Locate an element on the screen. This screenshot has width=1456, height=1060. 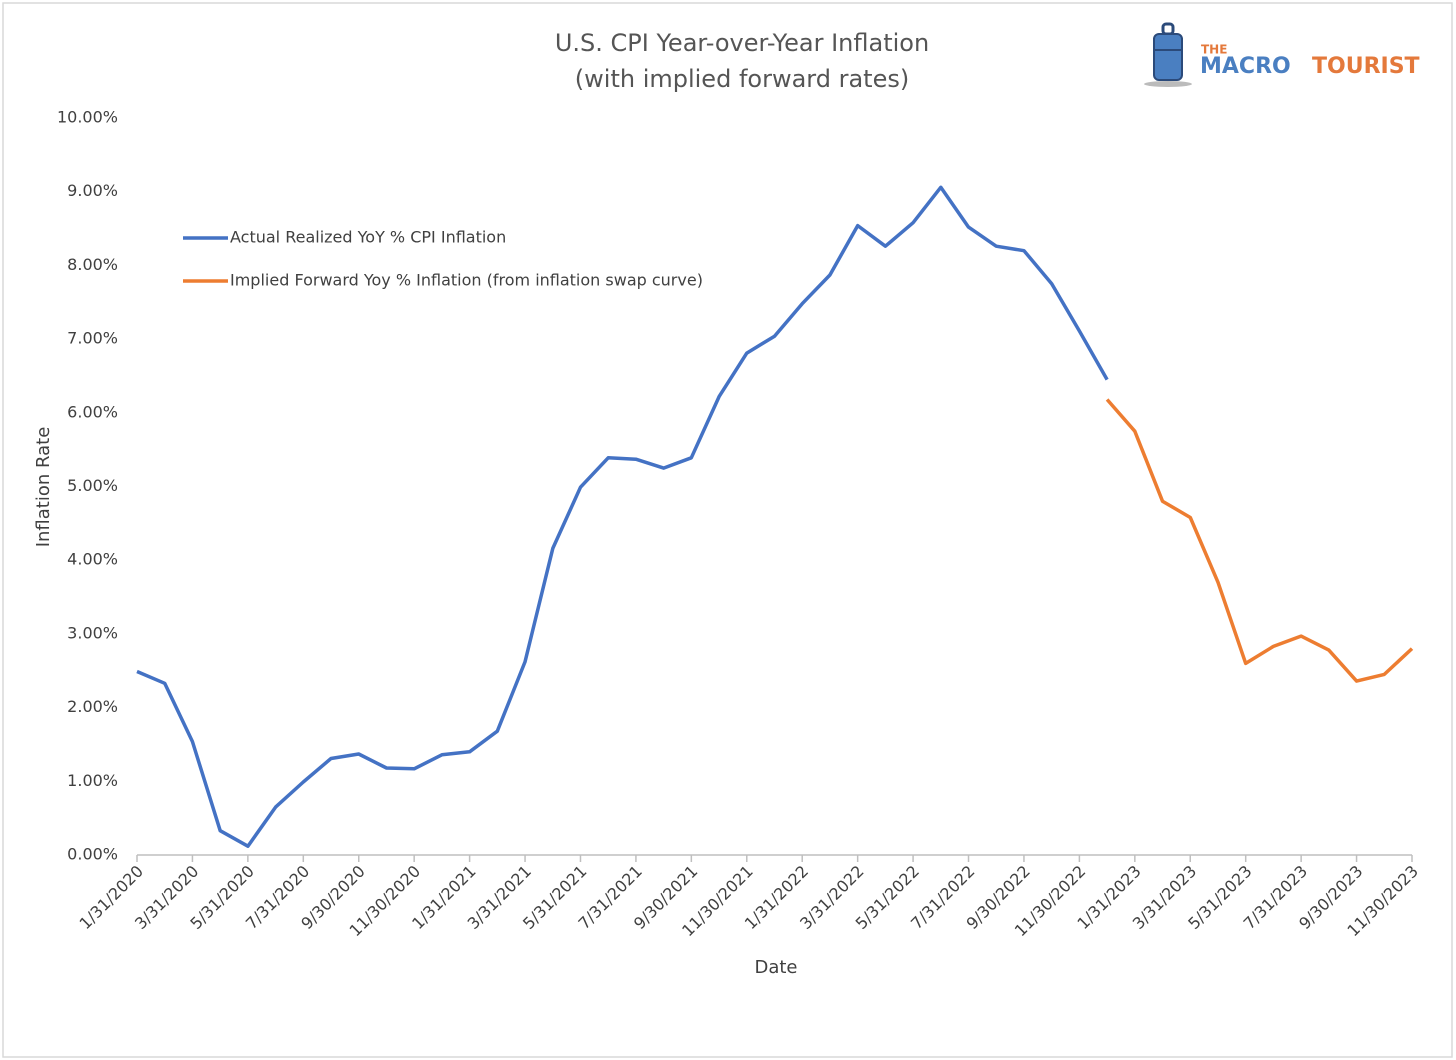
y-tick-label: 1.00% is located at coordinates (92, 780).